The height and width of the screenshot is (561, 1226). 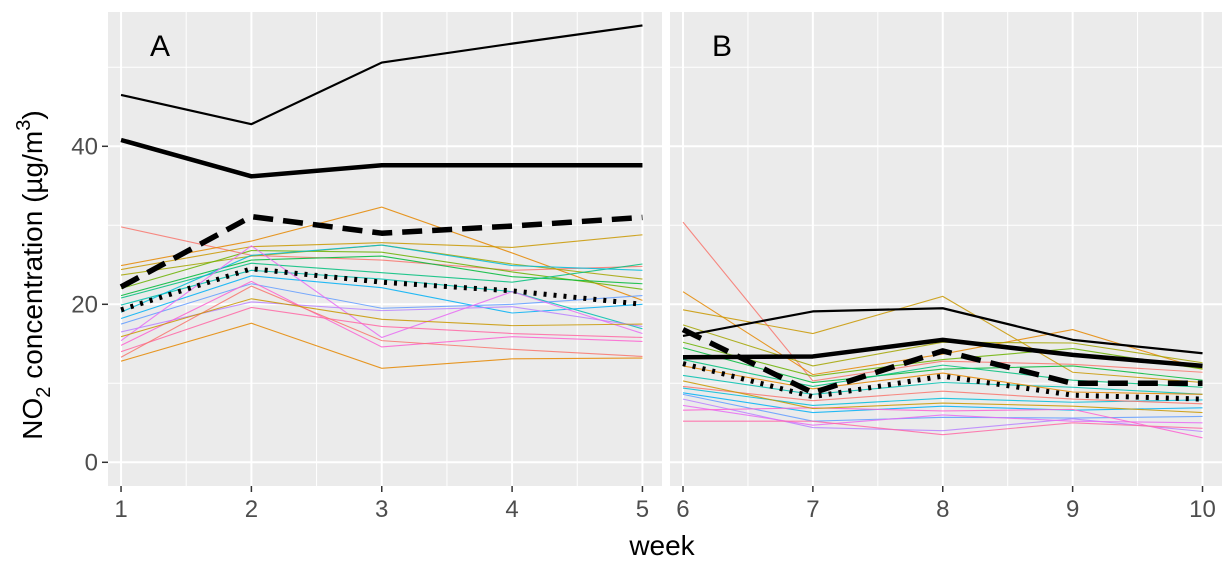 What do you see at coordinates (642, 509) in the screenshot?
I see `x-tick-label: 5` at bounding box center [642, 509].